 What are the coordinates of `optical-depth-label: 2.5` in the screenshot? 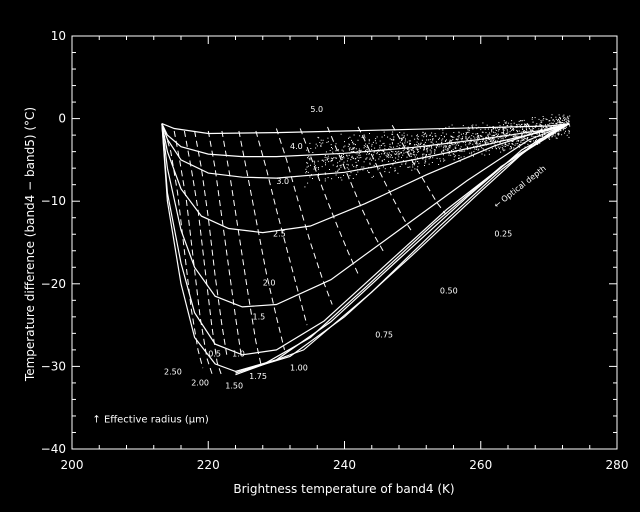 It's located at (279, 234).